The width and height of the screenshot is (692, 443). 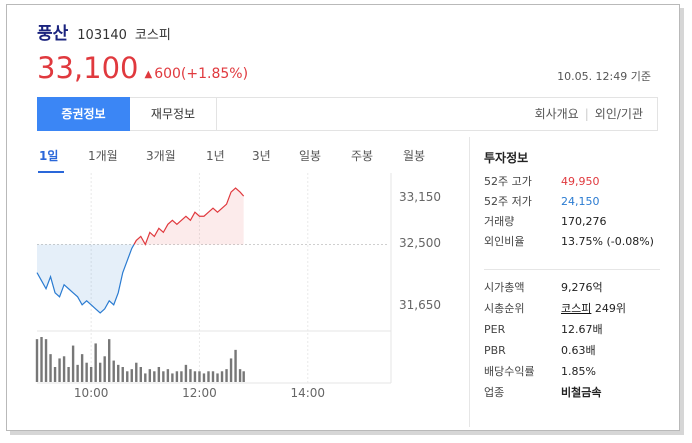 I want to click on market-rank-link: 코스피, so click(x=576, y=308).